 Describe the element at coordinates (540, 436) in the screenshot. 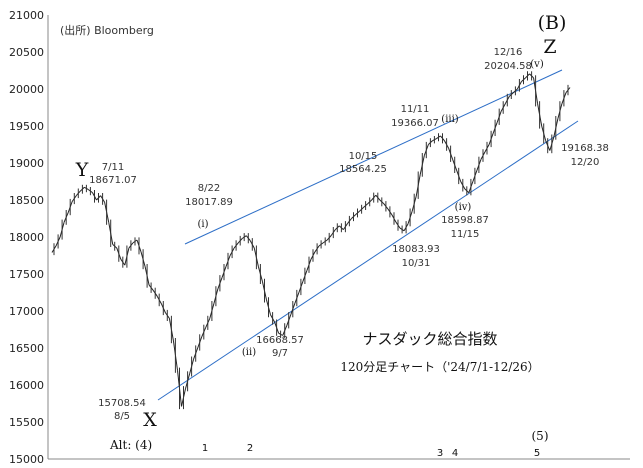

I see `alt-label: (5)` at that location.